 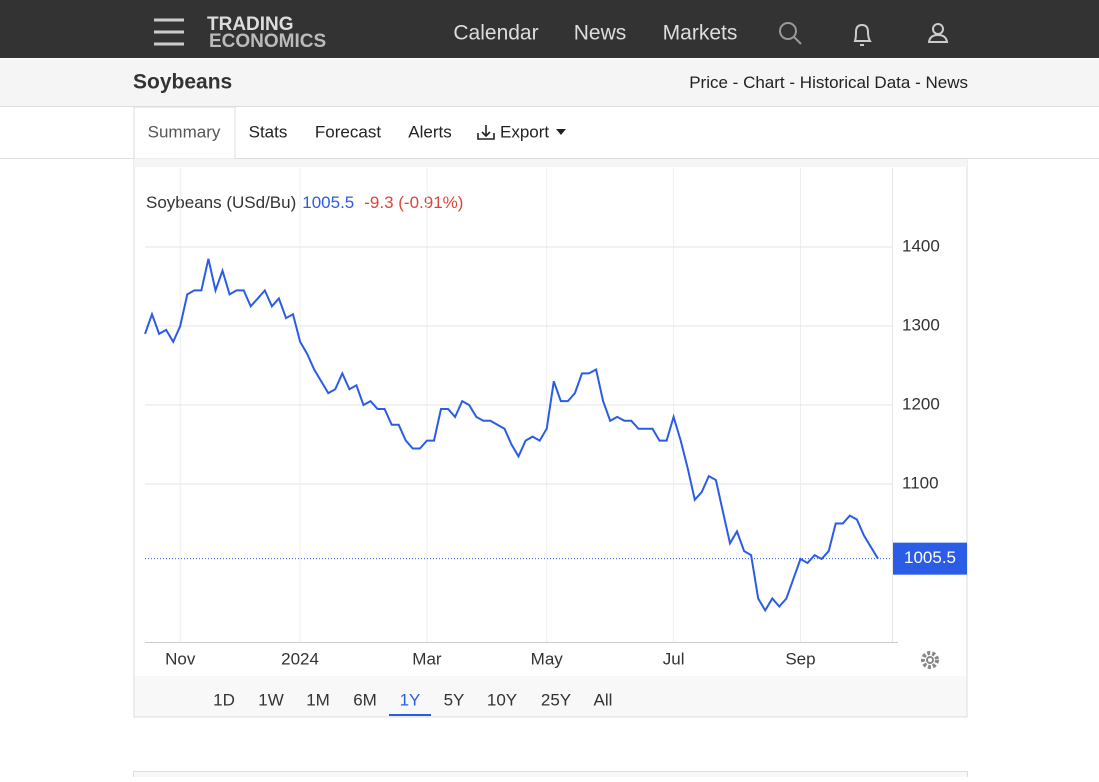 I want to click on tab: Alerts, so click(x=429, y=131).